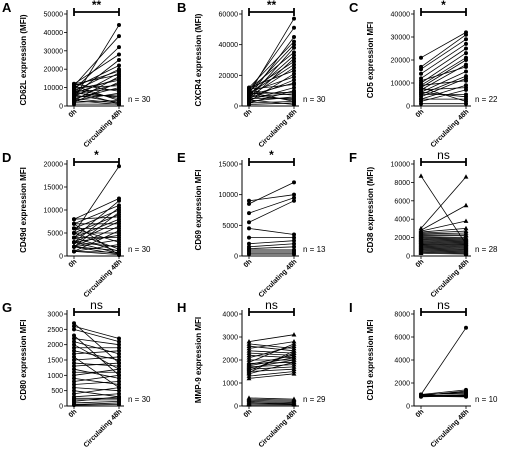  I want to click on sample-size-label: n = 13, so click(314, 249).